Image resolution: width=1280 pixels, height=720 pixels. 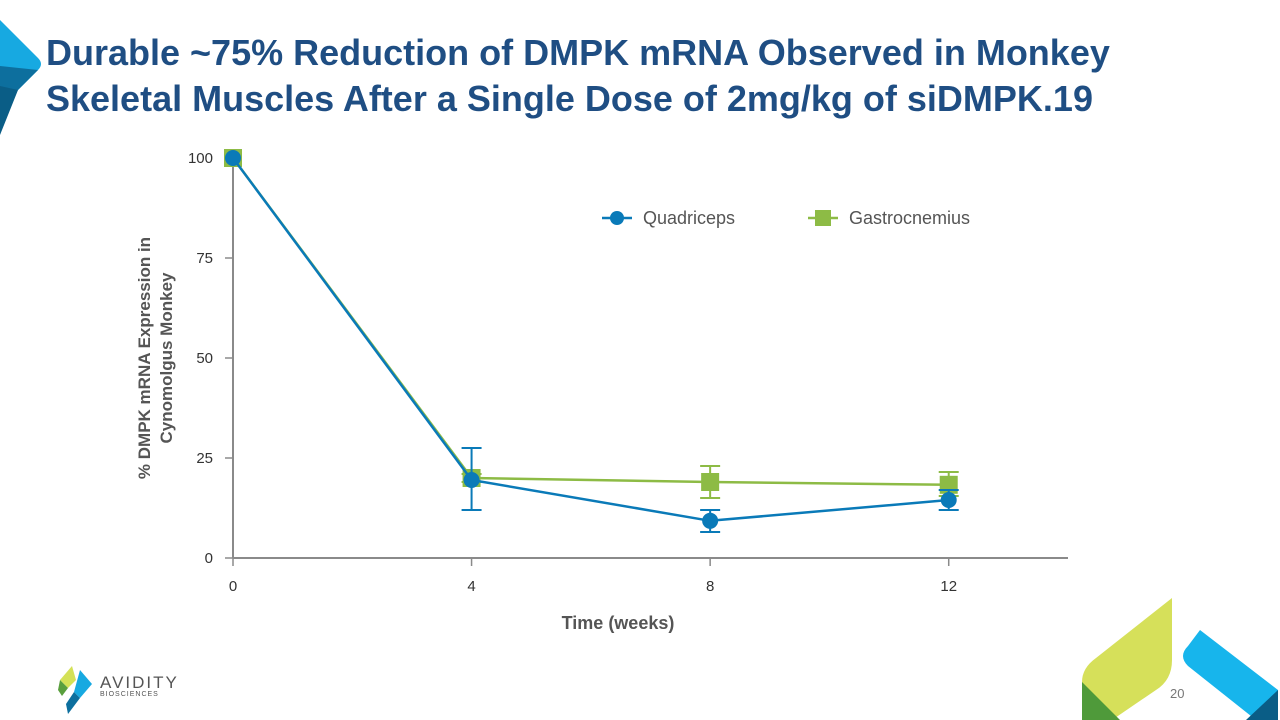 What do you see at coordinates (948, 586) in the screenshot?
I see `x-tick-label: 12` at bounding box center [948, 586].